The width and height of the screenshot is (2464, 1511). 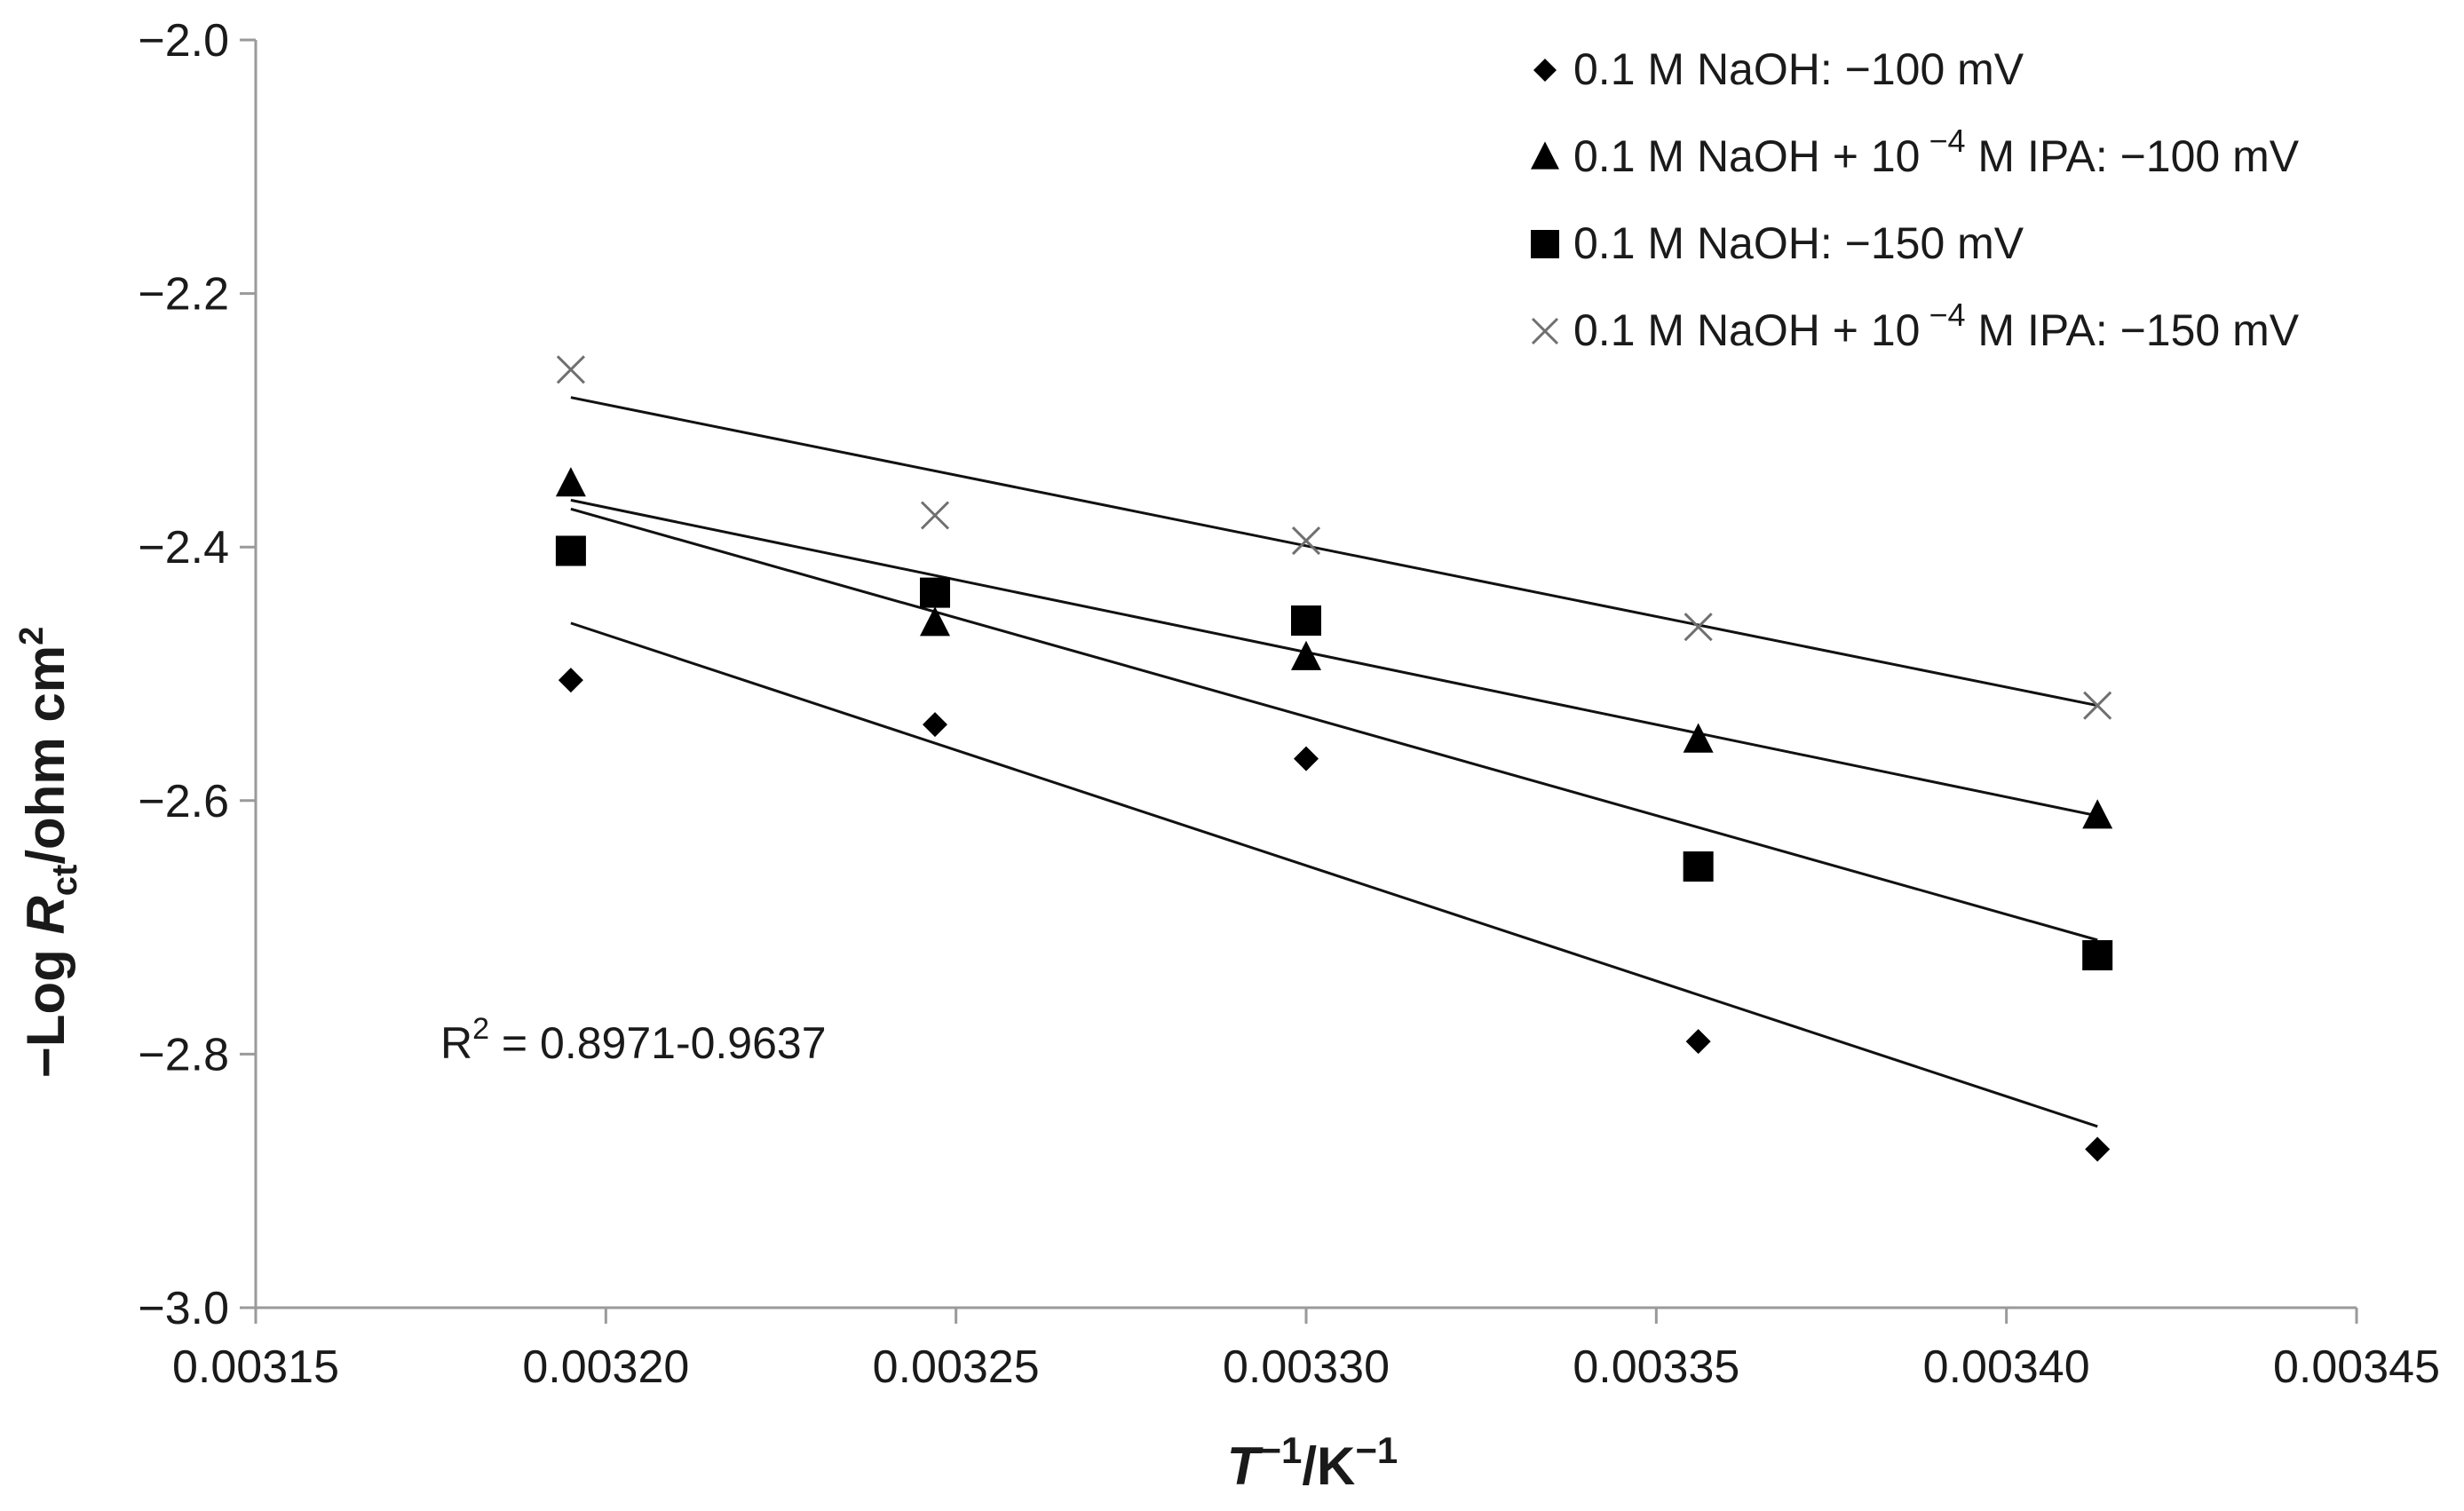 I want to click on r-squared-annotation: R2 = 0.8971-0.9637, so click(x=634, y=1040).